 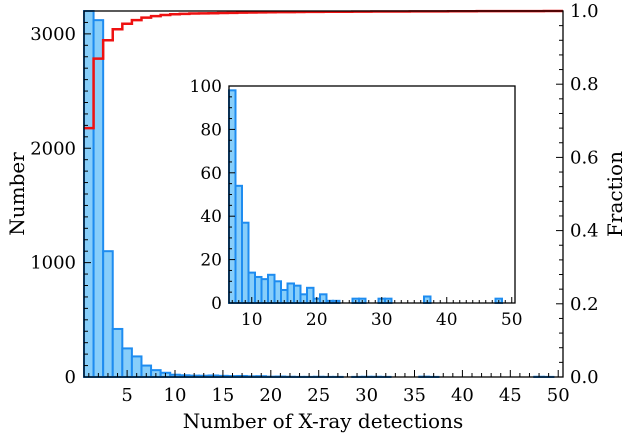 I want to click on x-tick-label: 40, so click(x=462, y=395).